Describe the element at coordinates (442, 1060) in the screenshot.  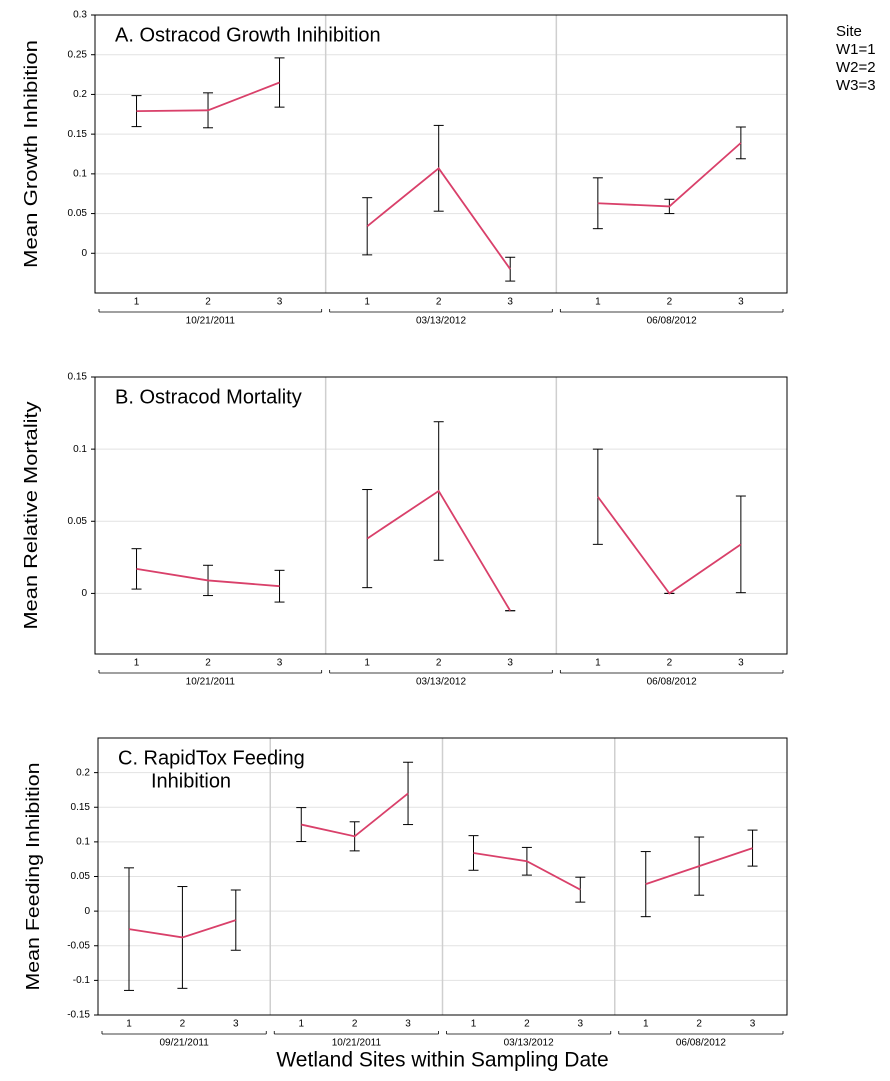
I see `x-axis-label: Wetland Sites within Sampling Date` at that location.